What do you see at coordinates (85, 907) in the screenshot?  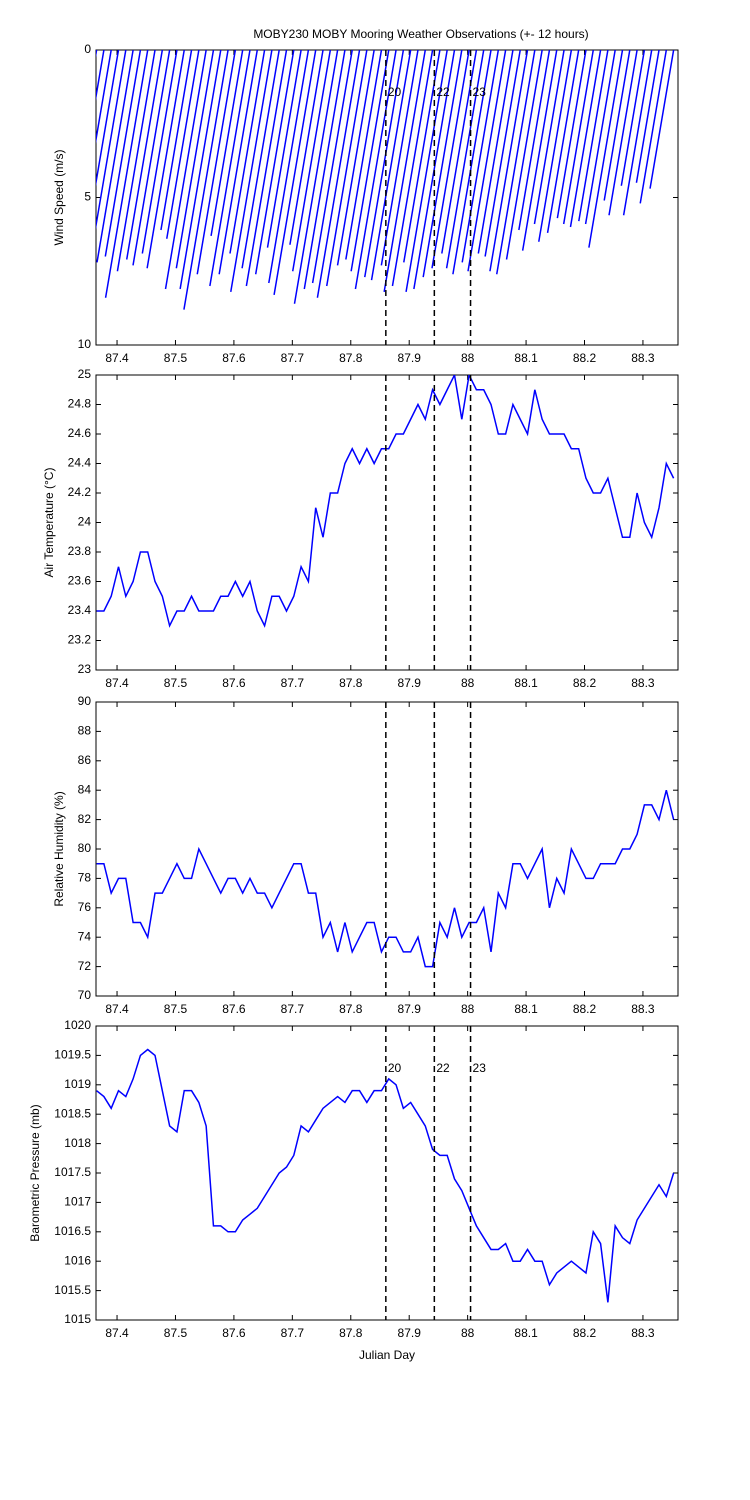 I see `y-tick-label: 76` at bounding box center [85, 907].